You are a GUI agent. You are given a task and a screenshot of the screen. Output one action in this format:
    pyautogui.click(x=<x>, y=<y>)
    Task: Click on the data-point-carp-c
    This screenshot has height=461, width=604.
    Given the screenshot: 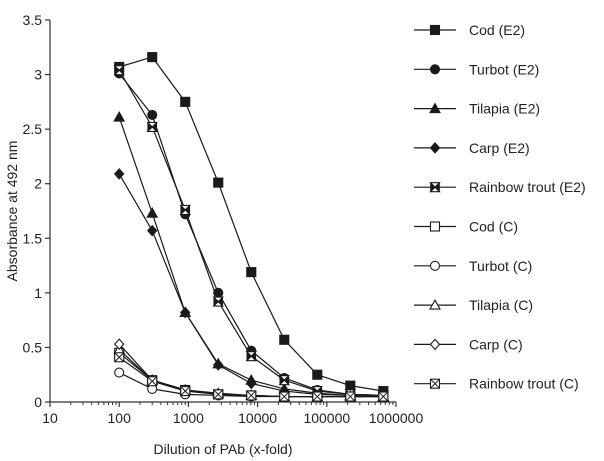 What is the action you would take?
    pyautogui.click(x=119, y=344)
    